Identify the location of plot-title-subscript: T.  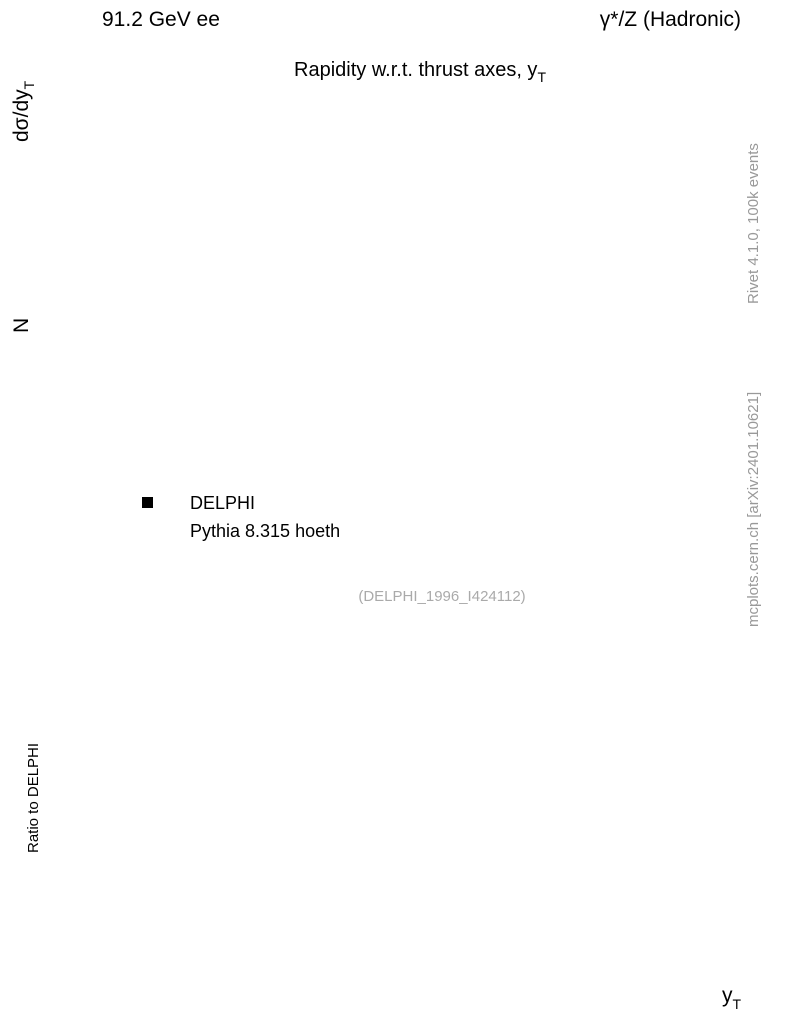
(541, 77).